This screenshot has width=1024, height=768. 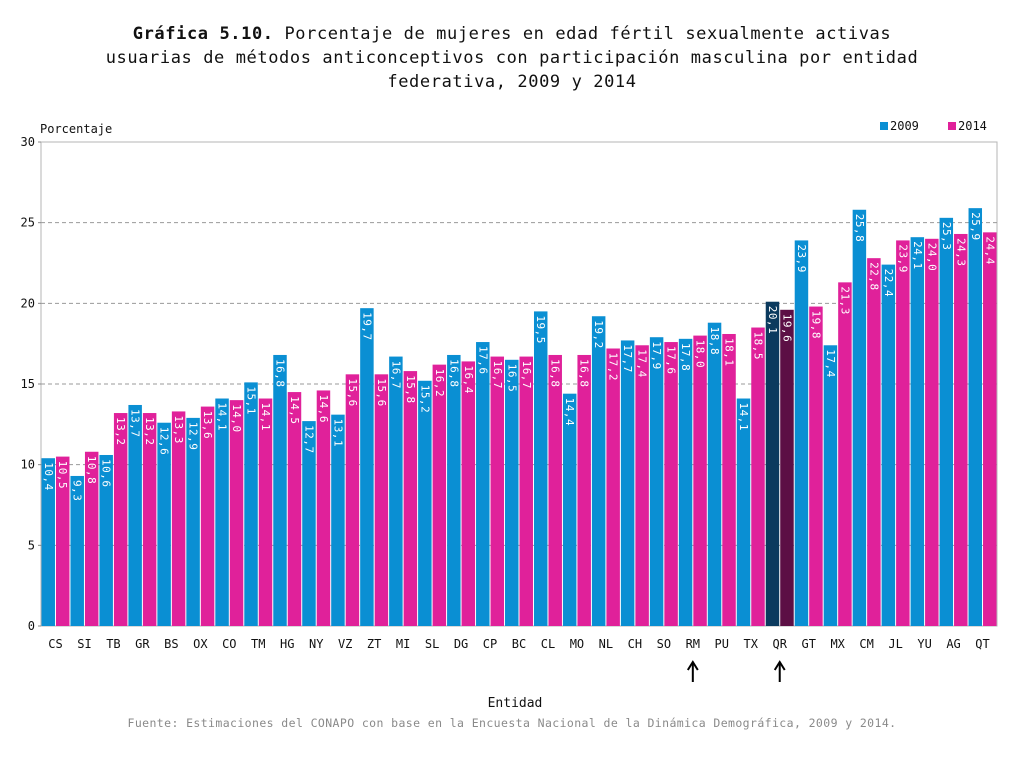 What do you see at coordinates (120, 431) in the screenshot?
I see `data-label-2014-tb: 13,2` at bounding box center [120, 431].